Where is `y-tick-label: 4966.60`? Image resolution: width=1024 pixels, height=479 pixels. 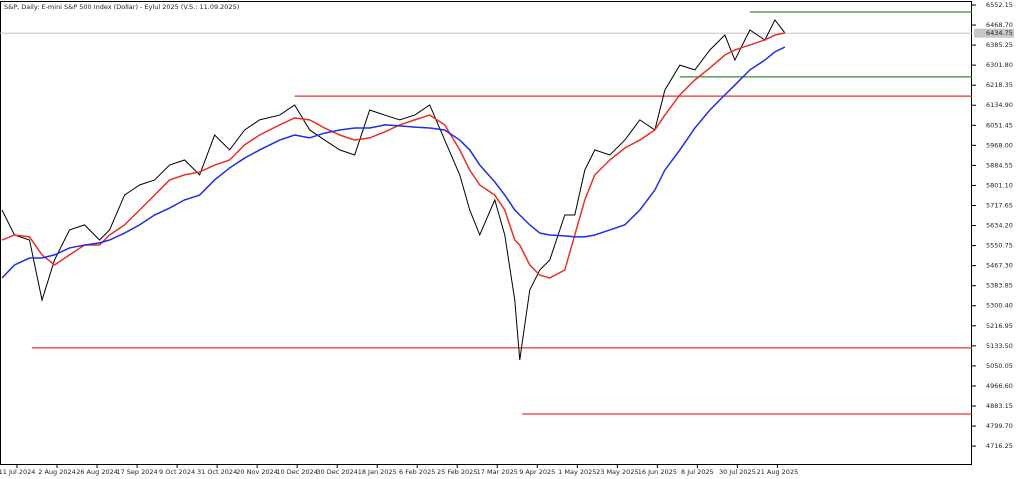
y-tick-label: 4966.60 is located at coordinates (999, 386).